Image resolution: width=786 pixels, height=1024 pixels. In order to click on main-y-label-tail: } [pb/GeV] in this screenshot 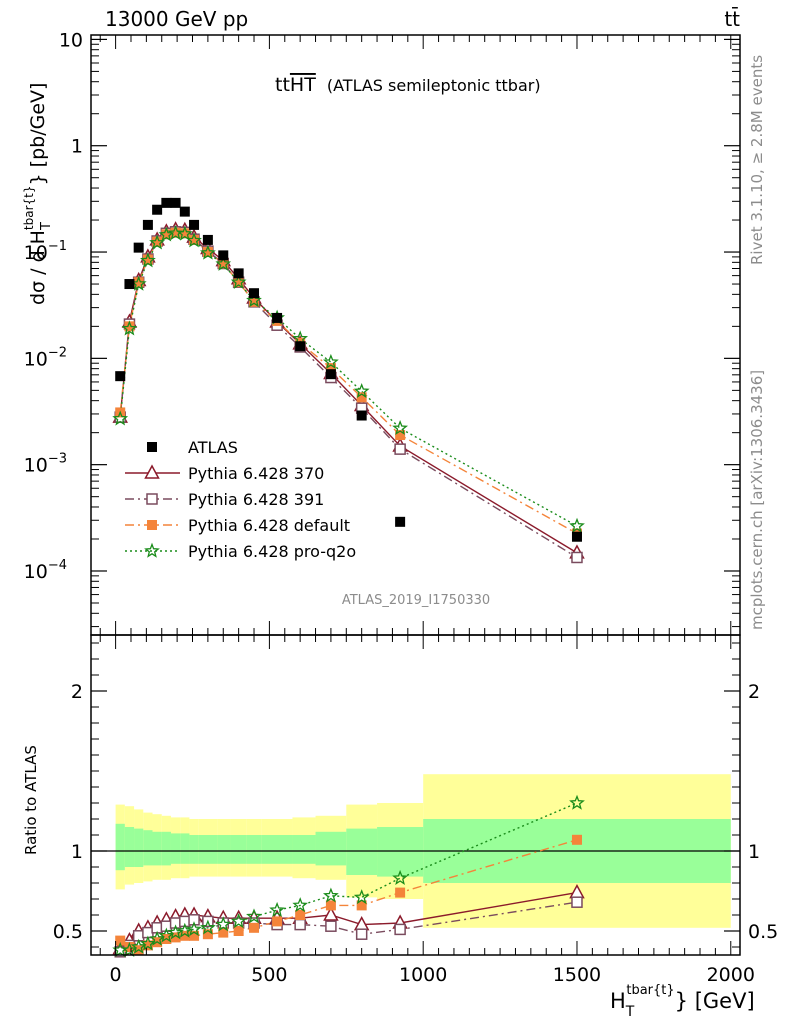, I will do `click(38, 134)`.